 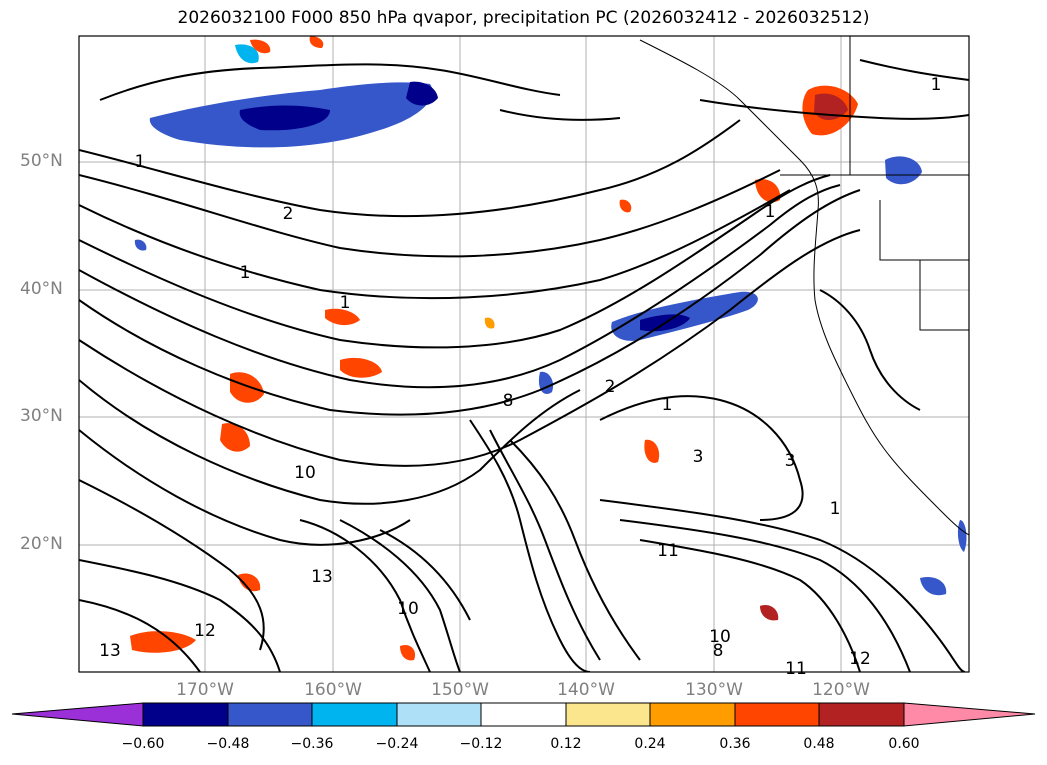 What do you see at coordinates (397, 744) in the screenshot?
I see `colorbar-tick-label: −0.24` at bounding box center [397, 744].